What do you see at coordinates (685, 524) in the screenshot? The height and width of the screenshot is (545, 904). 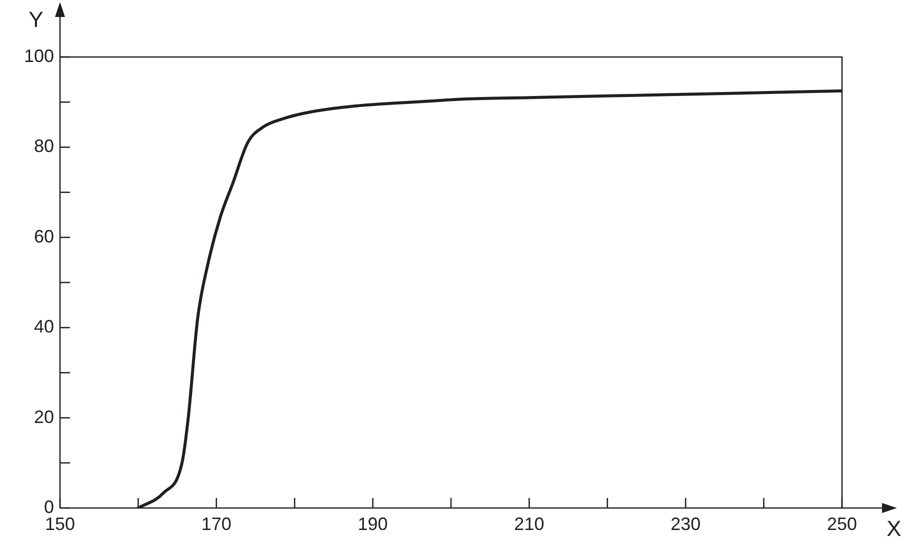 I see `x-tick-label: 230` at bounding box center [685, 524].